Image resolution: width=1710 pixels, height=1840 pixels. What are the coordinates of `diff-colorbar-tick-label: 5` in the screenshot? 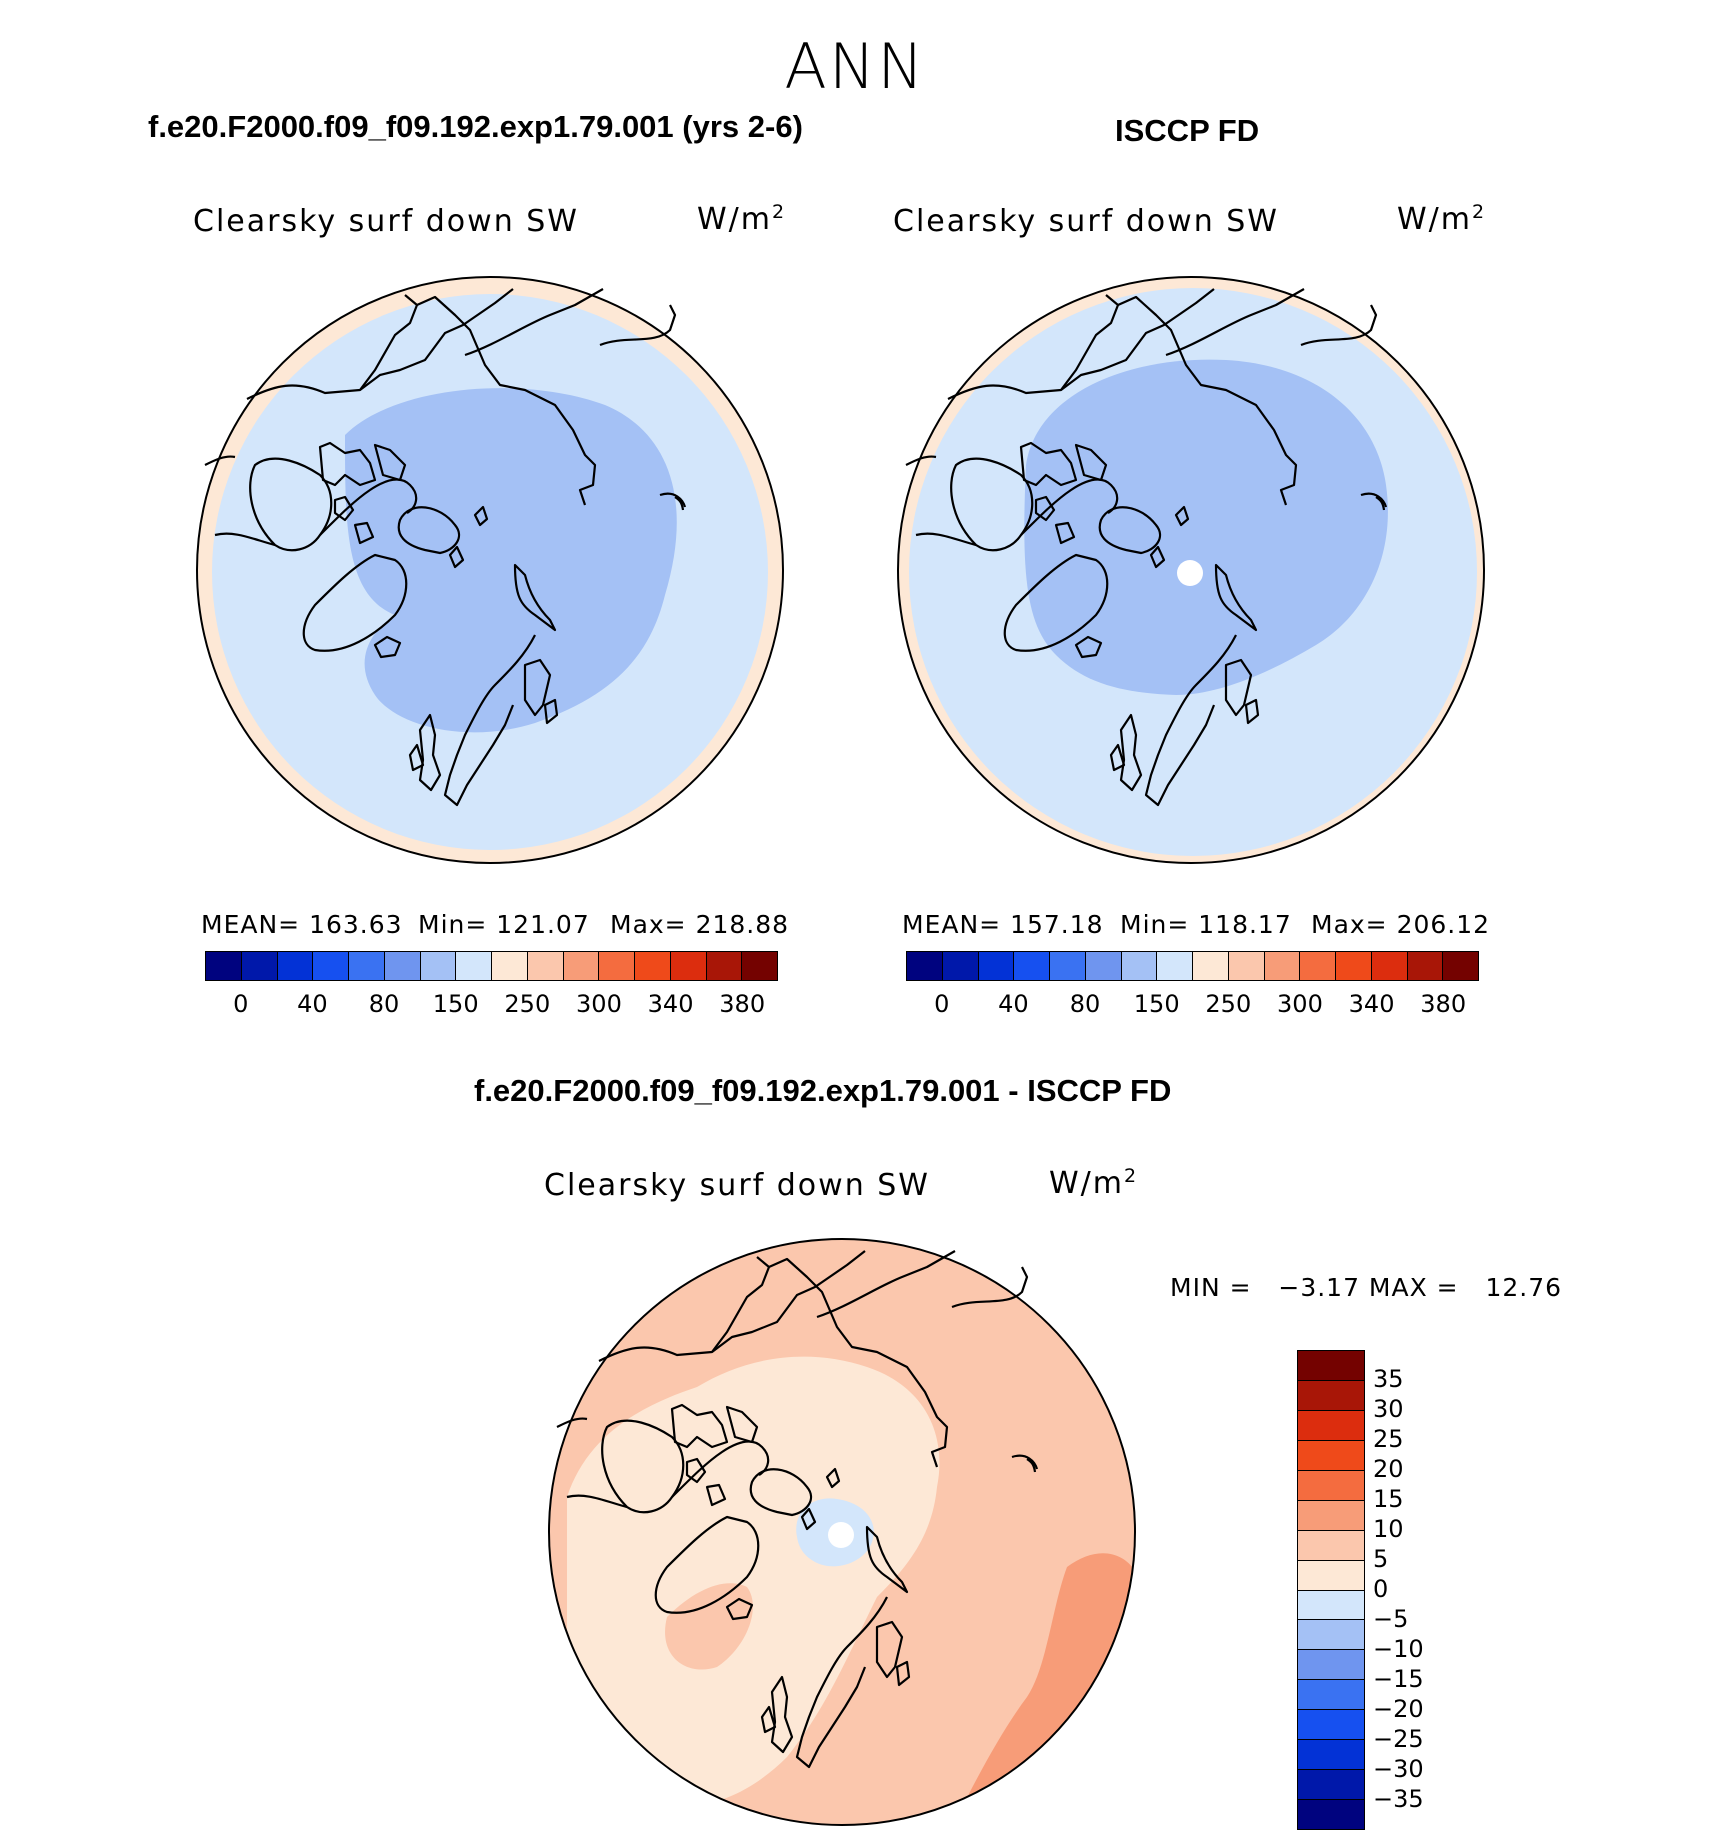 It's located at (1381, 1559).